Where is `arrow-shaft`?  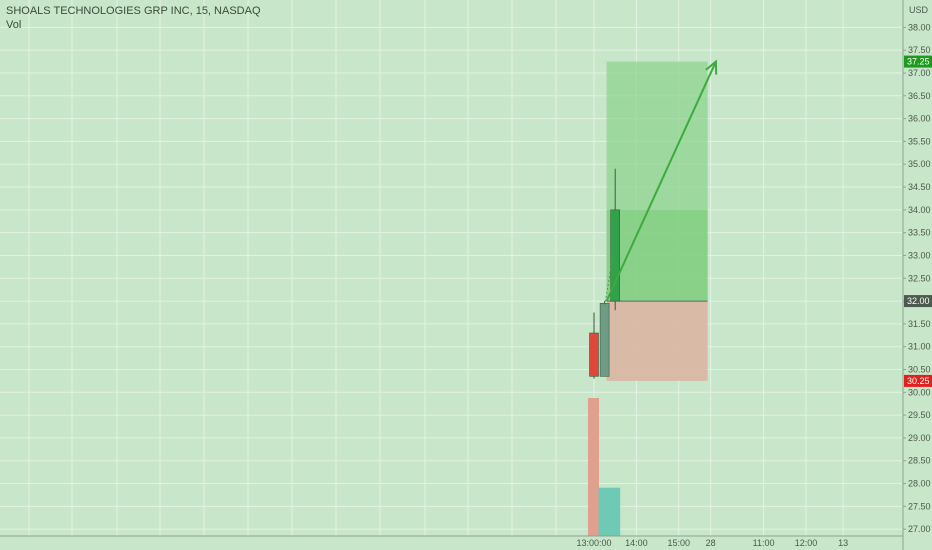
arrow-shaft is located at coordinates (661, 181).